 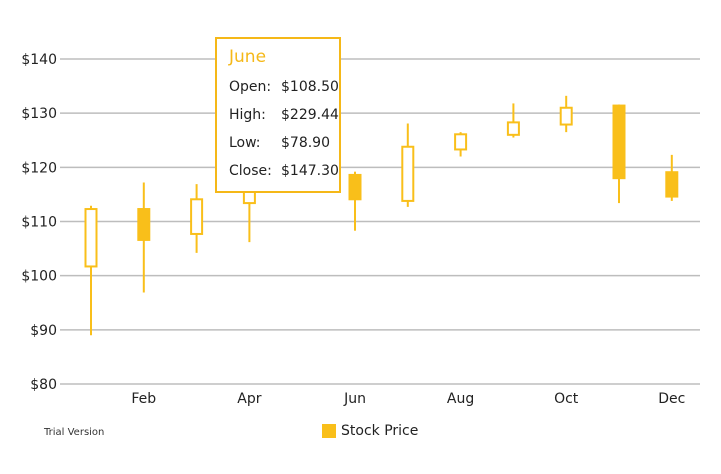 What do you see at coordinates (39, 223) in the screenshot?
I see `y-tick-label: $110` at bounding box center [39, 223].